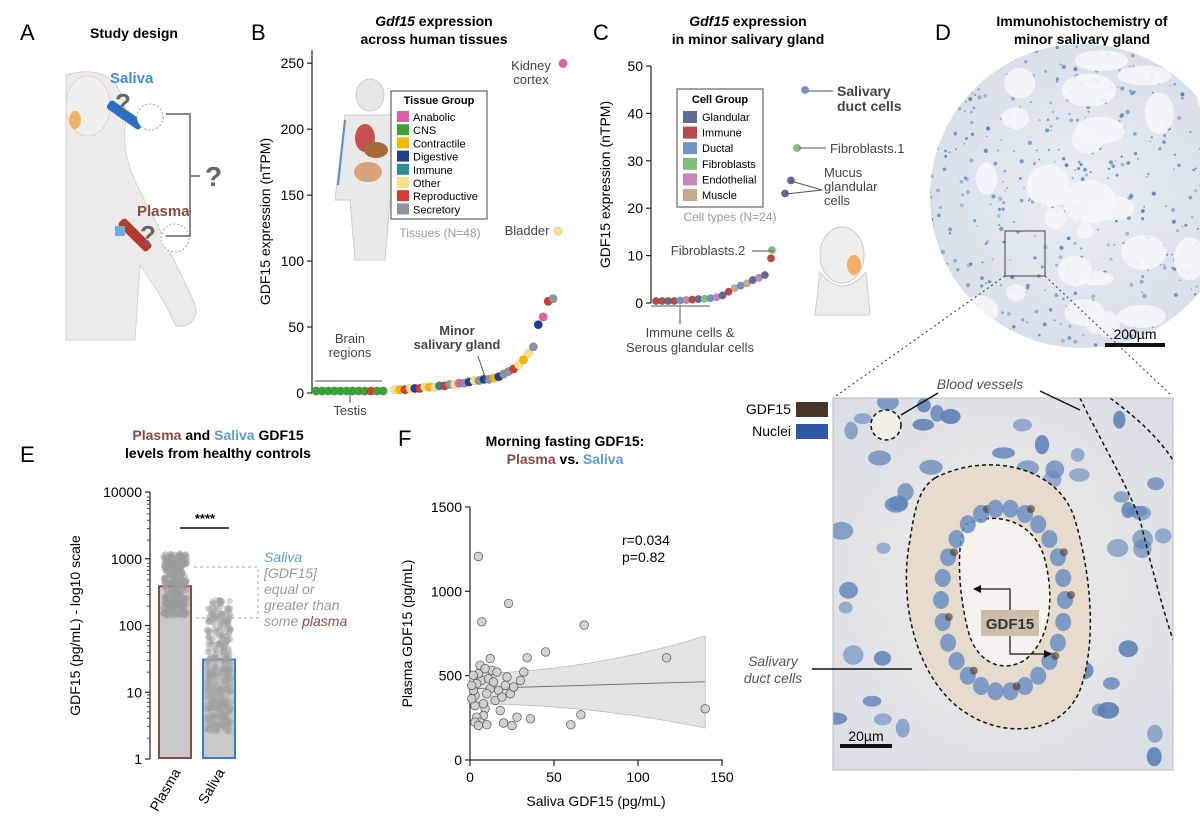 The width and height of the screenshot is (1200, 828). I want to click on cell-types-caption: Cell types (N=24), so click(729, 217).